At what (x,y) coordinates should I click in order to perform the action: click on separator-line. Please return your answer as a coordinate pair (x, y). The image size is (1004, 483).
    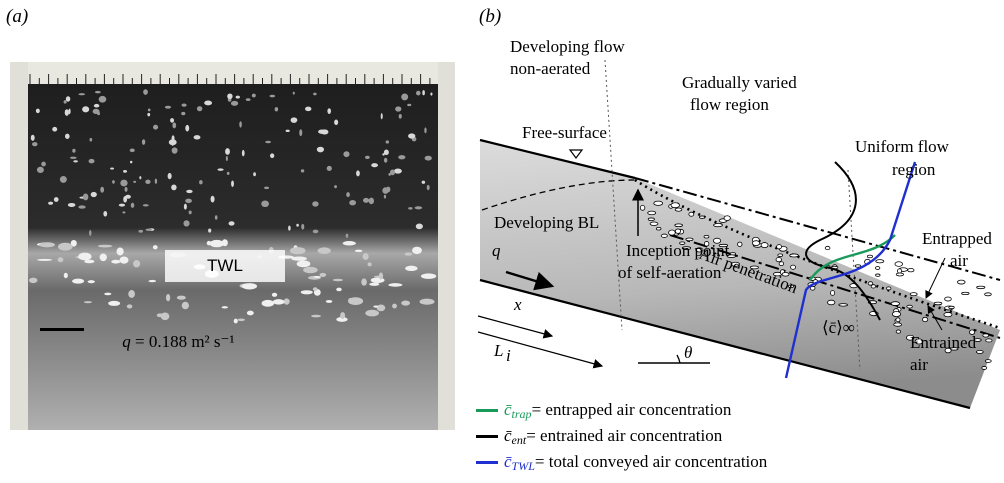
    Looking at the image, I should click on (613, 195).